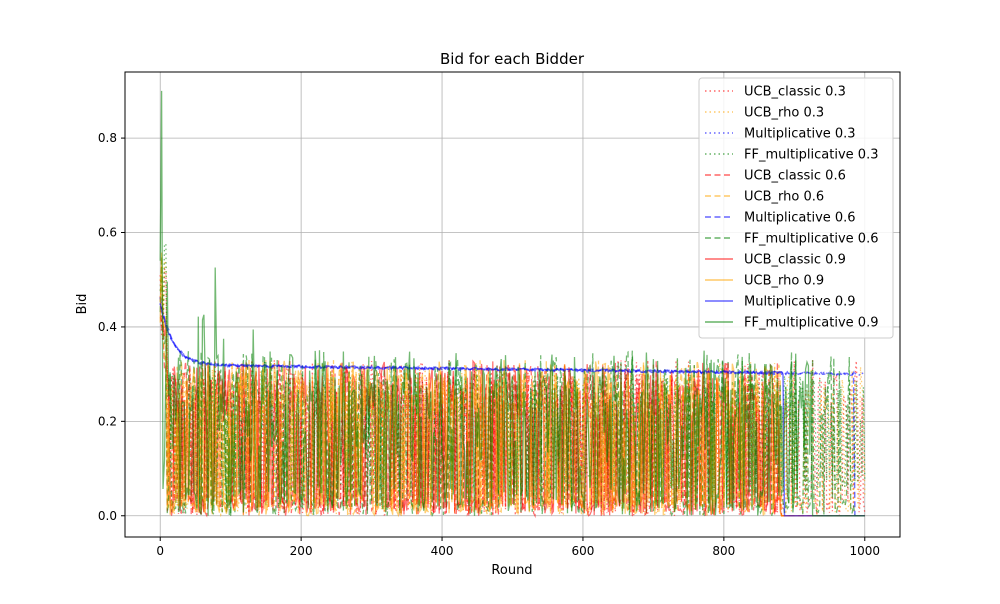 The height and width of the screenshot is (604, 1000). What do you see at coordinates (811, 323) in the screenshot?
I see `legend-label: FF_multiplicative 0.9` at bounding box center [811, 323].